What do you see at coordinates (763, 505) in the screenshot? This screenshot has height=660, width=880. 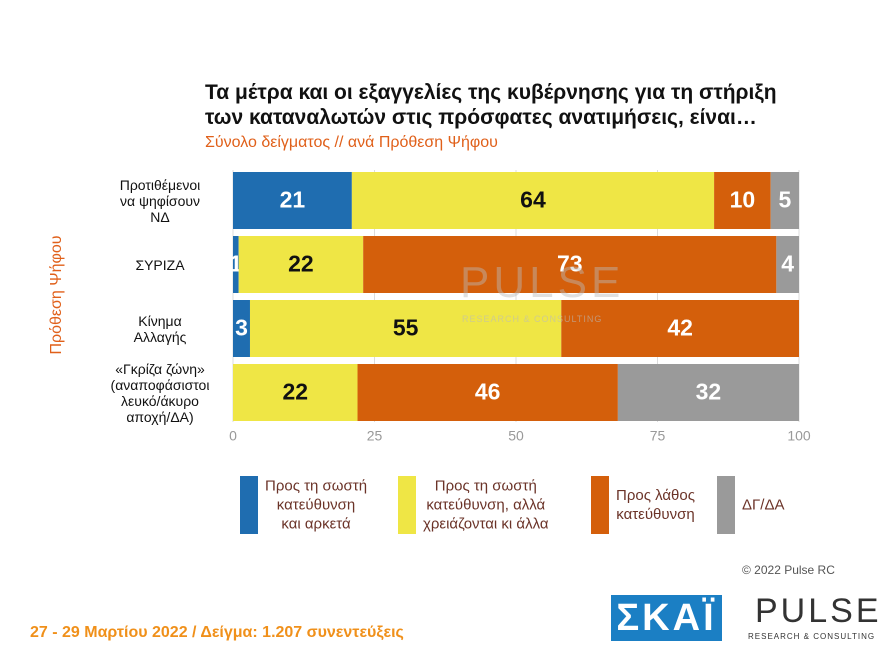 I see `legend-label: ΔΓ/ΔΑ` at bounding box center [763, 505].